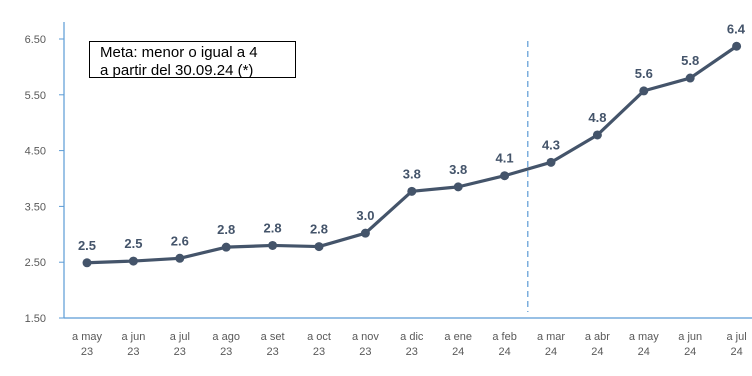 The width and height of the screenshot is (752, 376). What do you see at coordinates (551, 337) in the screenshot?
I see `x-tick-label-month: a mar` at bounding box center [551, 337].